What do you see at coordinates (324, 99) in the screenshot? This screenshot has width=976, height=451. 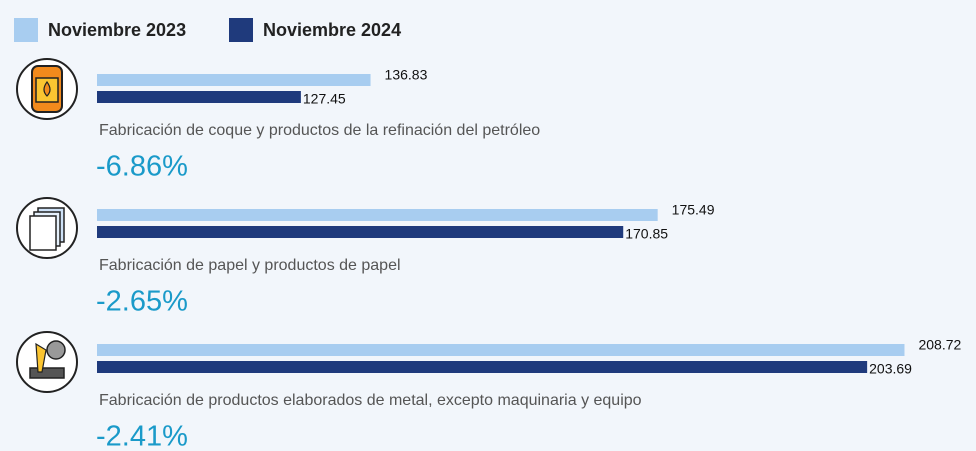 I see `value-label: 127.45` at bounding box center [324, 99].